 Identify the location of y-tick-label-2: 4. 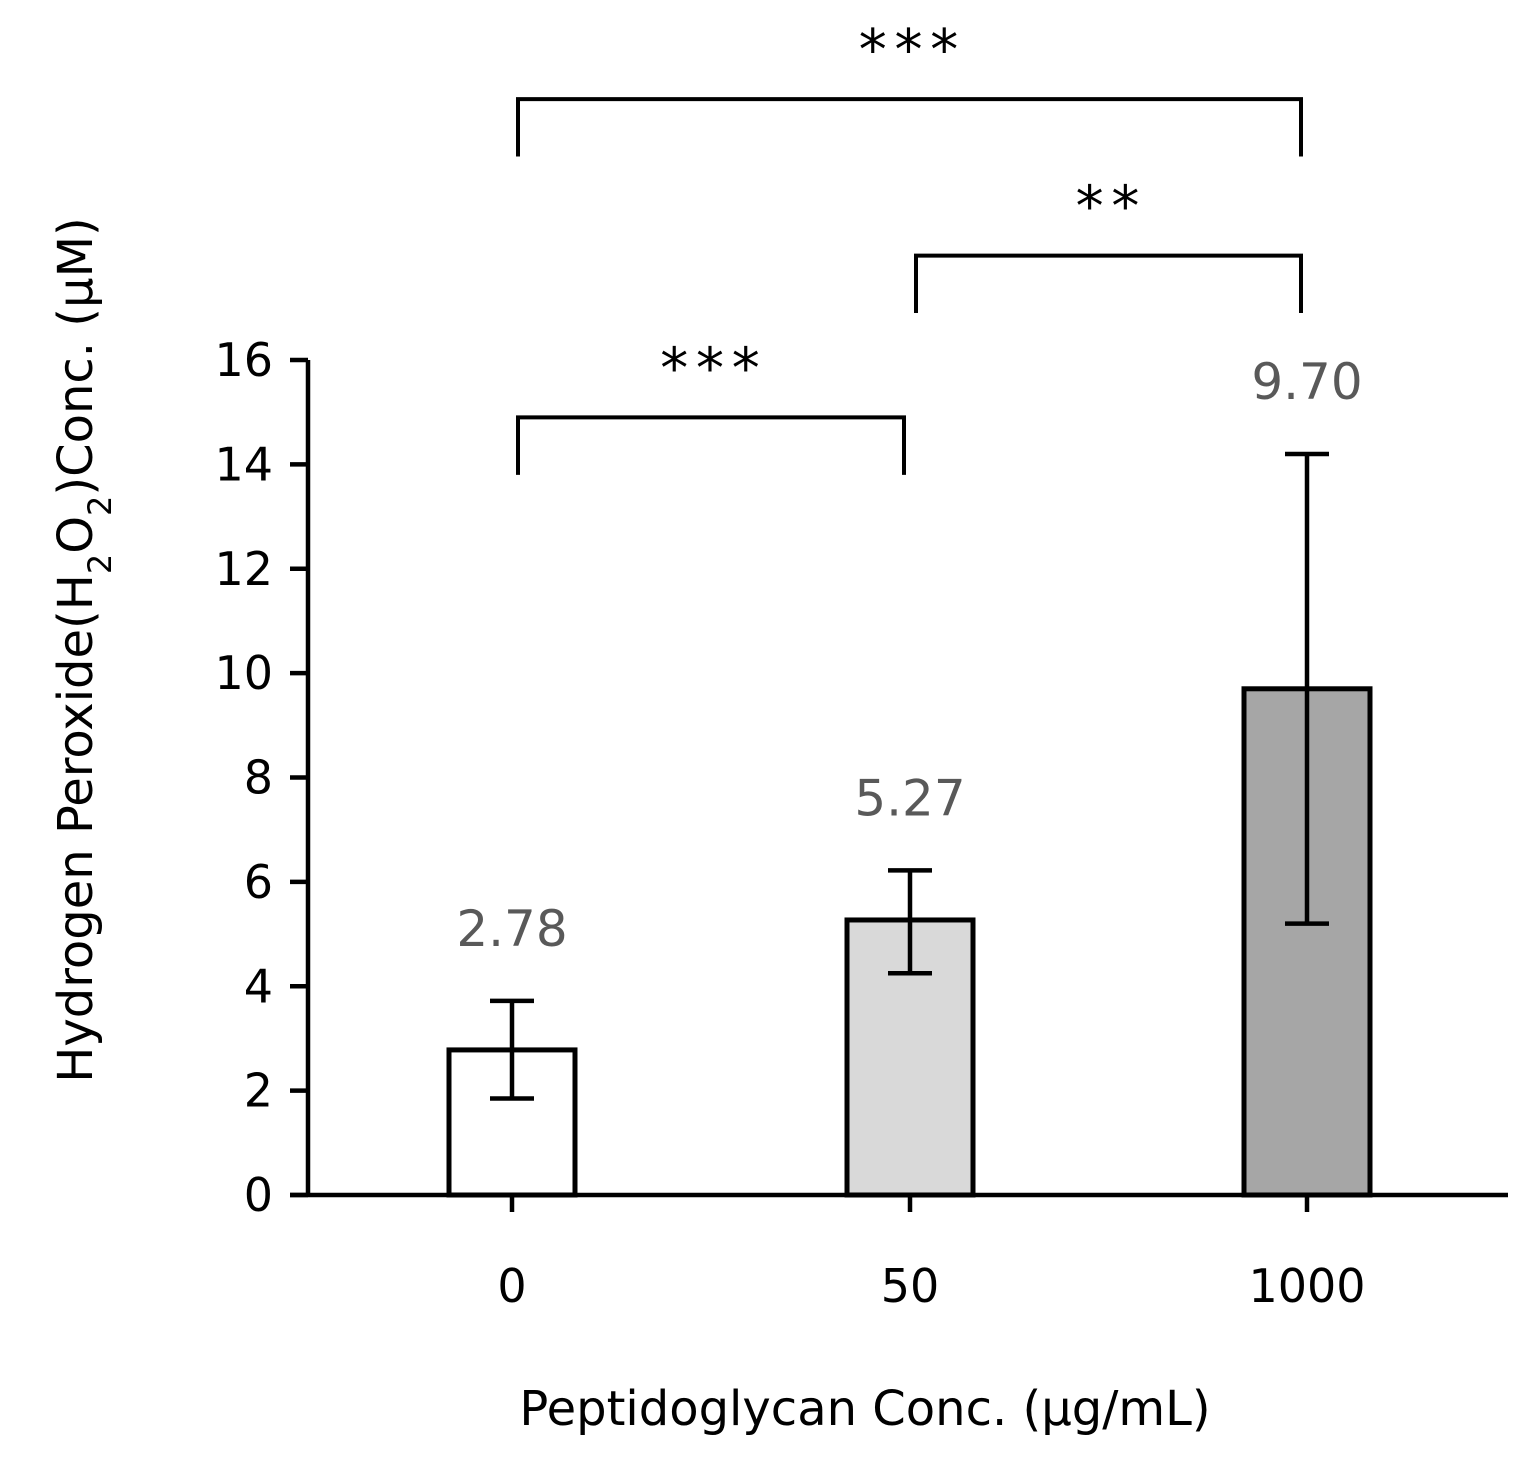
(258, 986).